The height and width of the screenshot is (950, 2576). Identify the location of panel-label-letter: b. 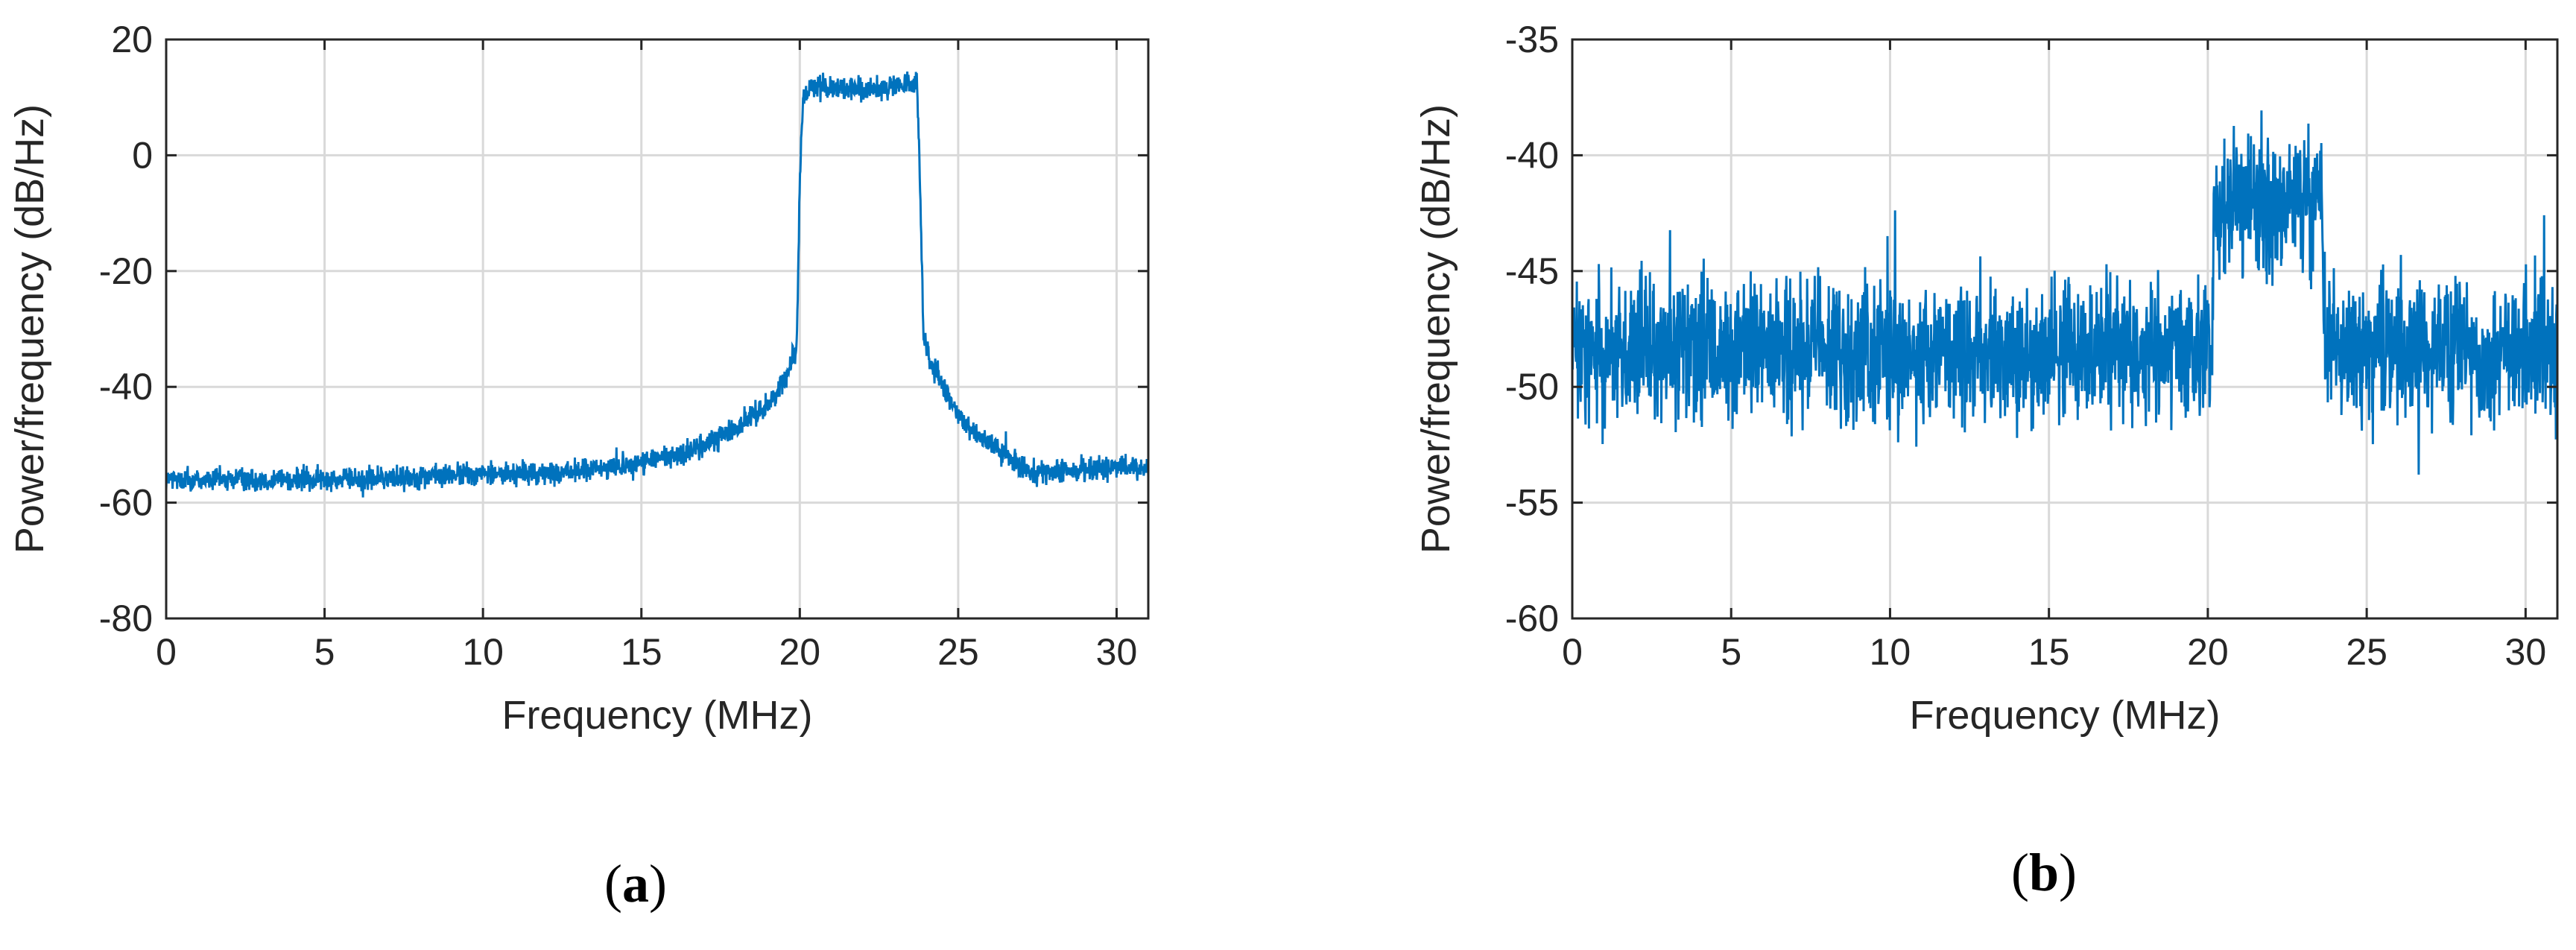
(2044, 872).